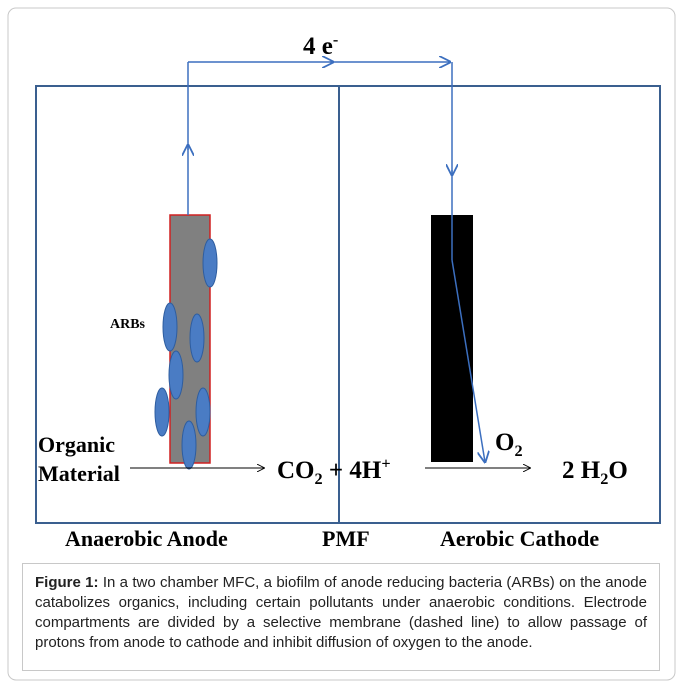  I want to click on arbs-label: ARBs, so click(128, 324).